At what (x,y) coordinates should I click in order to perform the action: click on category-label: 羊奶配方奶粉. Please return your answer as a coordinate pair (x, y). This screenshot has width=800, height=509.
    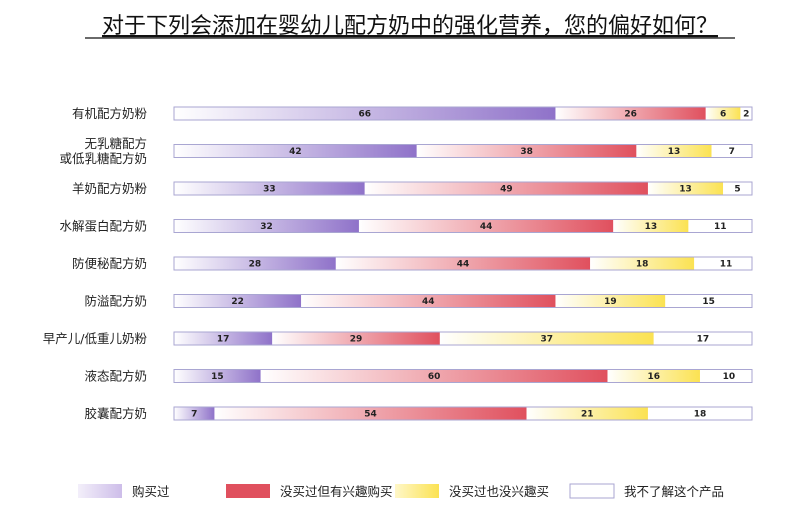
    Looking at the image, I should click on (110, 188).